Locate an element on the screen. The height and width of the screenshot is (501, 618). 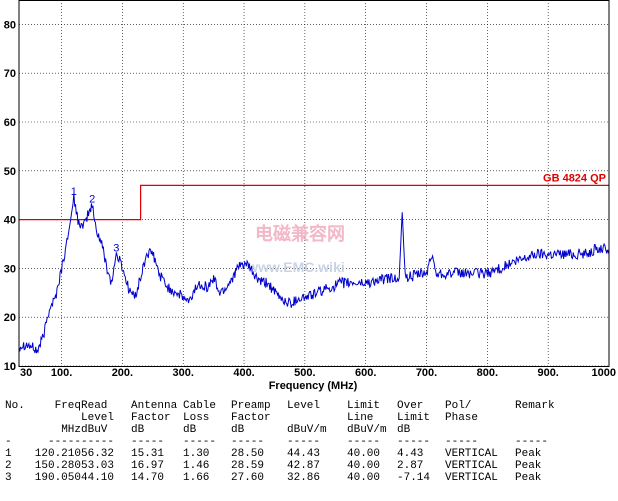
table-cell: - is located at coordinates (8, 442).